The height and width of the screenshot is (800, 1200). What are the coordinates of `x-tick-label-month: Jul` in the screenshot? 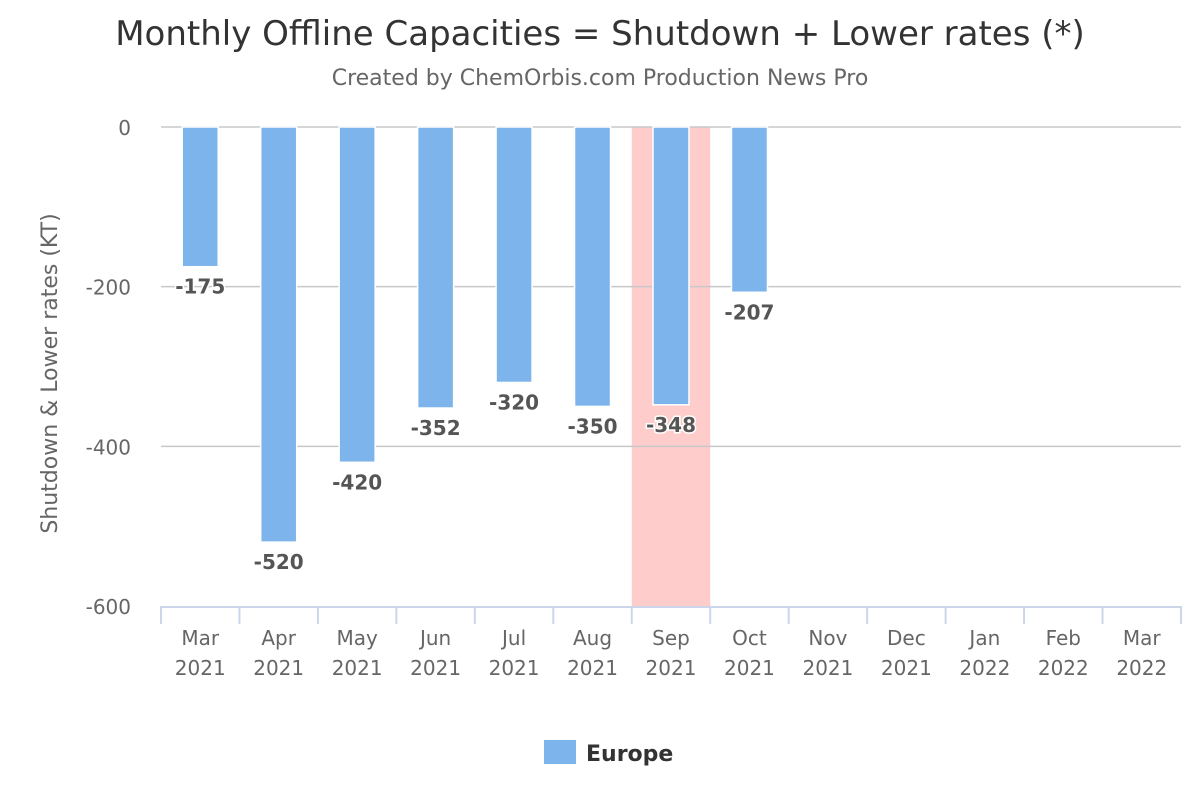 It's located at (513, 638).